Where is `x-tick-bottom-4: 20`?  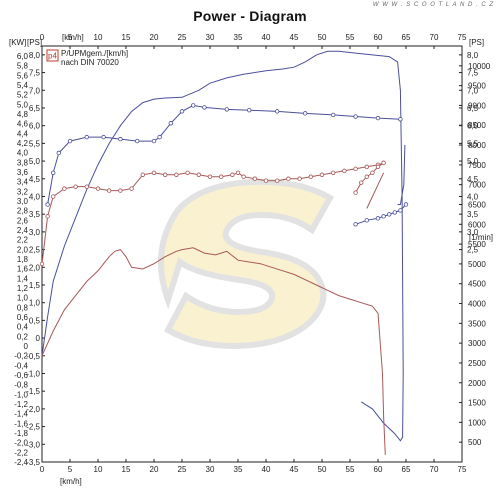 x-tick-bottom-4: 20 is located at coordinates (154, 469).